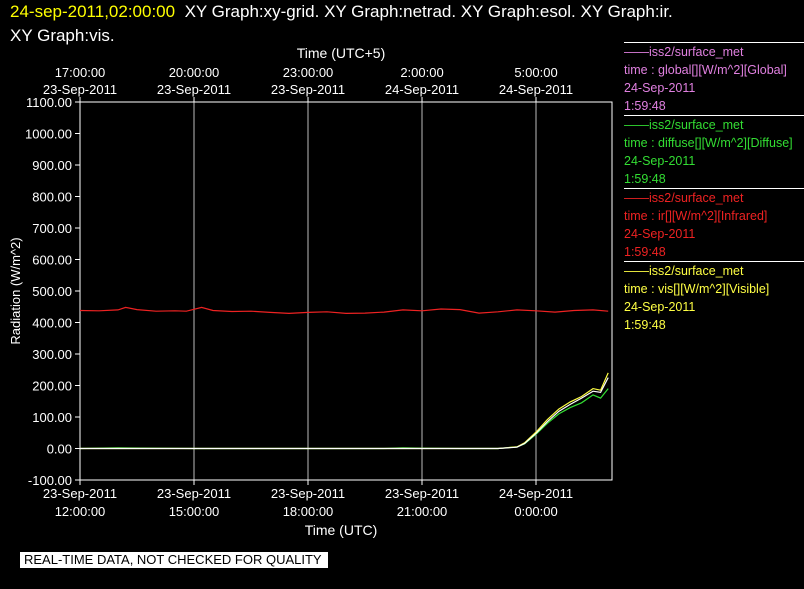 The image size is (804, 589). Describe the element at coordinates (52, 417) in the screenshot. I see `y-tick-label: 100.00` at that location.